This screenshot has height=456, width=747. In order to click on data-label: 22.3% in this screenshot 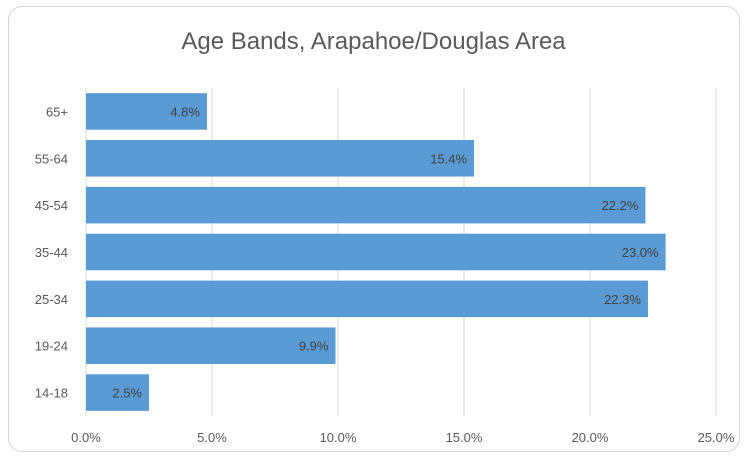, I will do `click(622, 299)`.